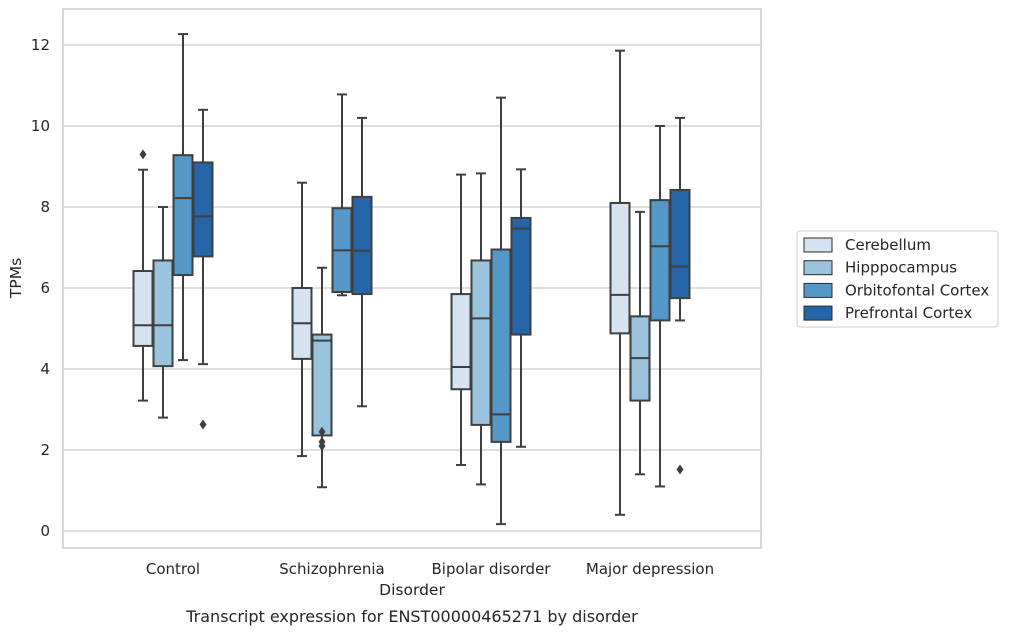 This screenshot has width=1009, height=634. Describe the element at coordinates (40, 126) in the screenshot. I see `y-tick-label: 10` at that location.